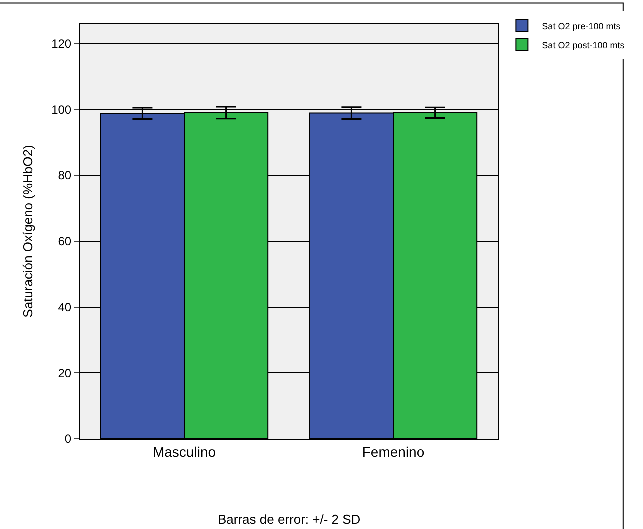 This screenshot has width=643, height=529. Describe the element at coordinates (68, 439) in the screenshot. I see `y-tick-label: 0` at that location.